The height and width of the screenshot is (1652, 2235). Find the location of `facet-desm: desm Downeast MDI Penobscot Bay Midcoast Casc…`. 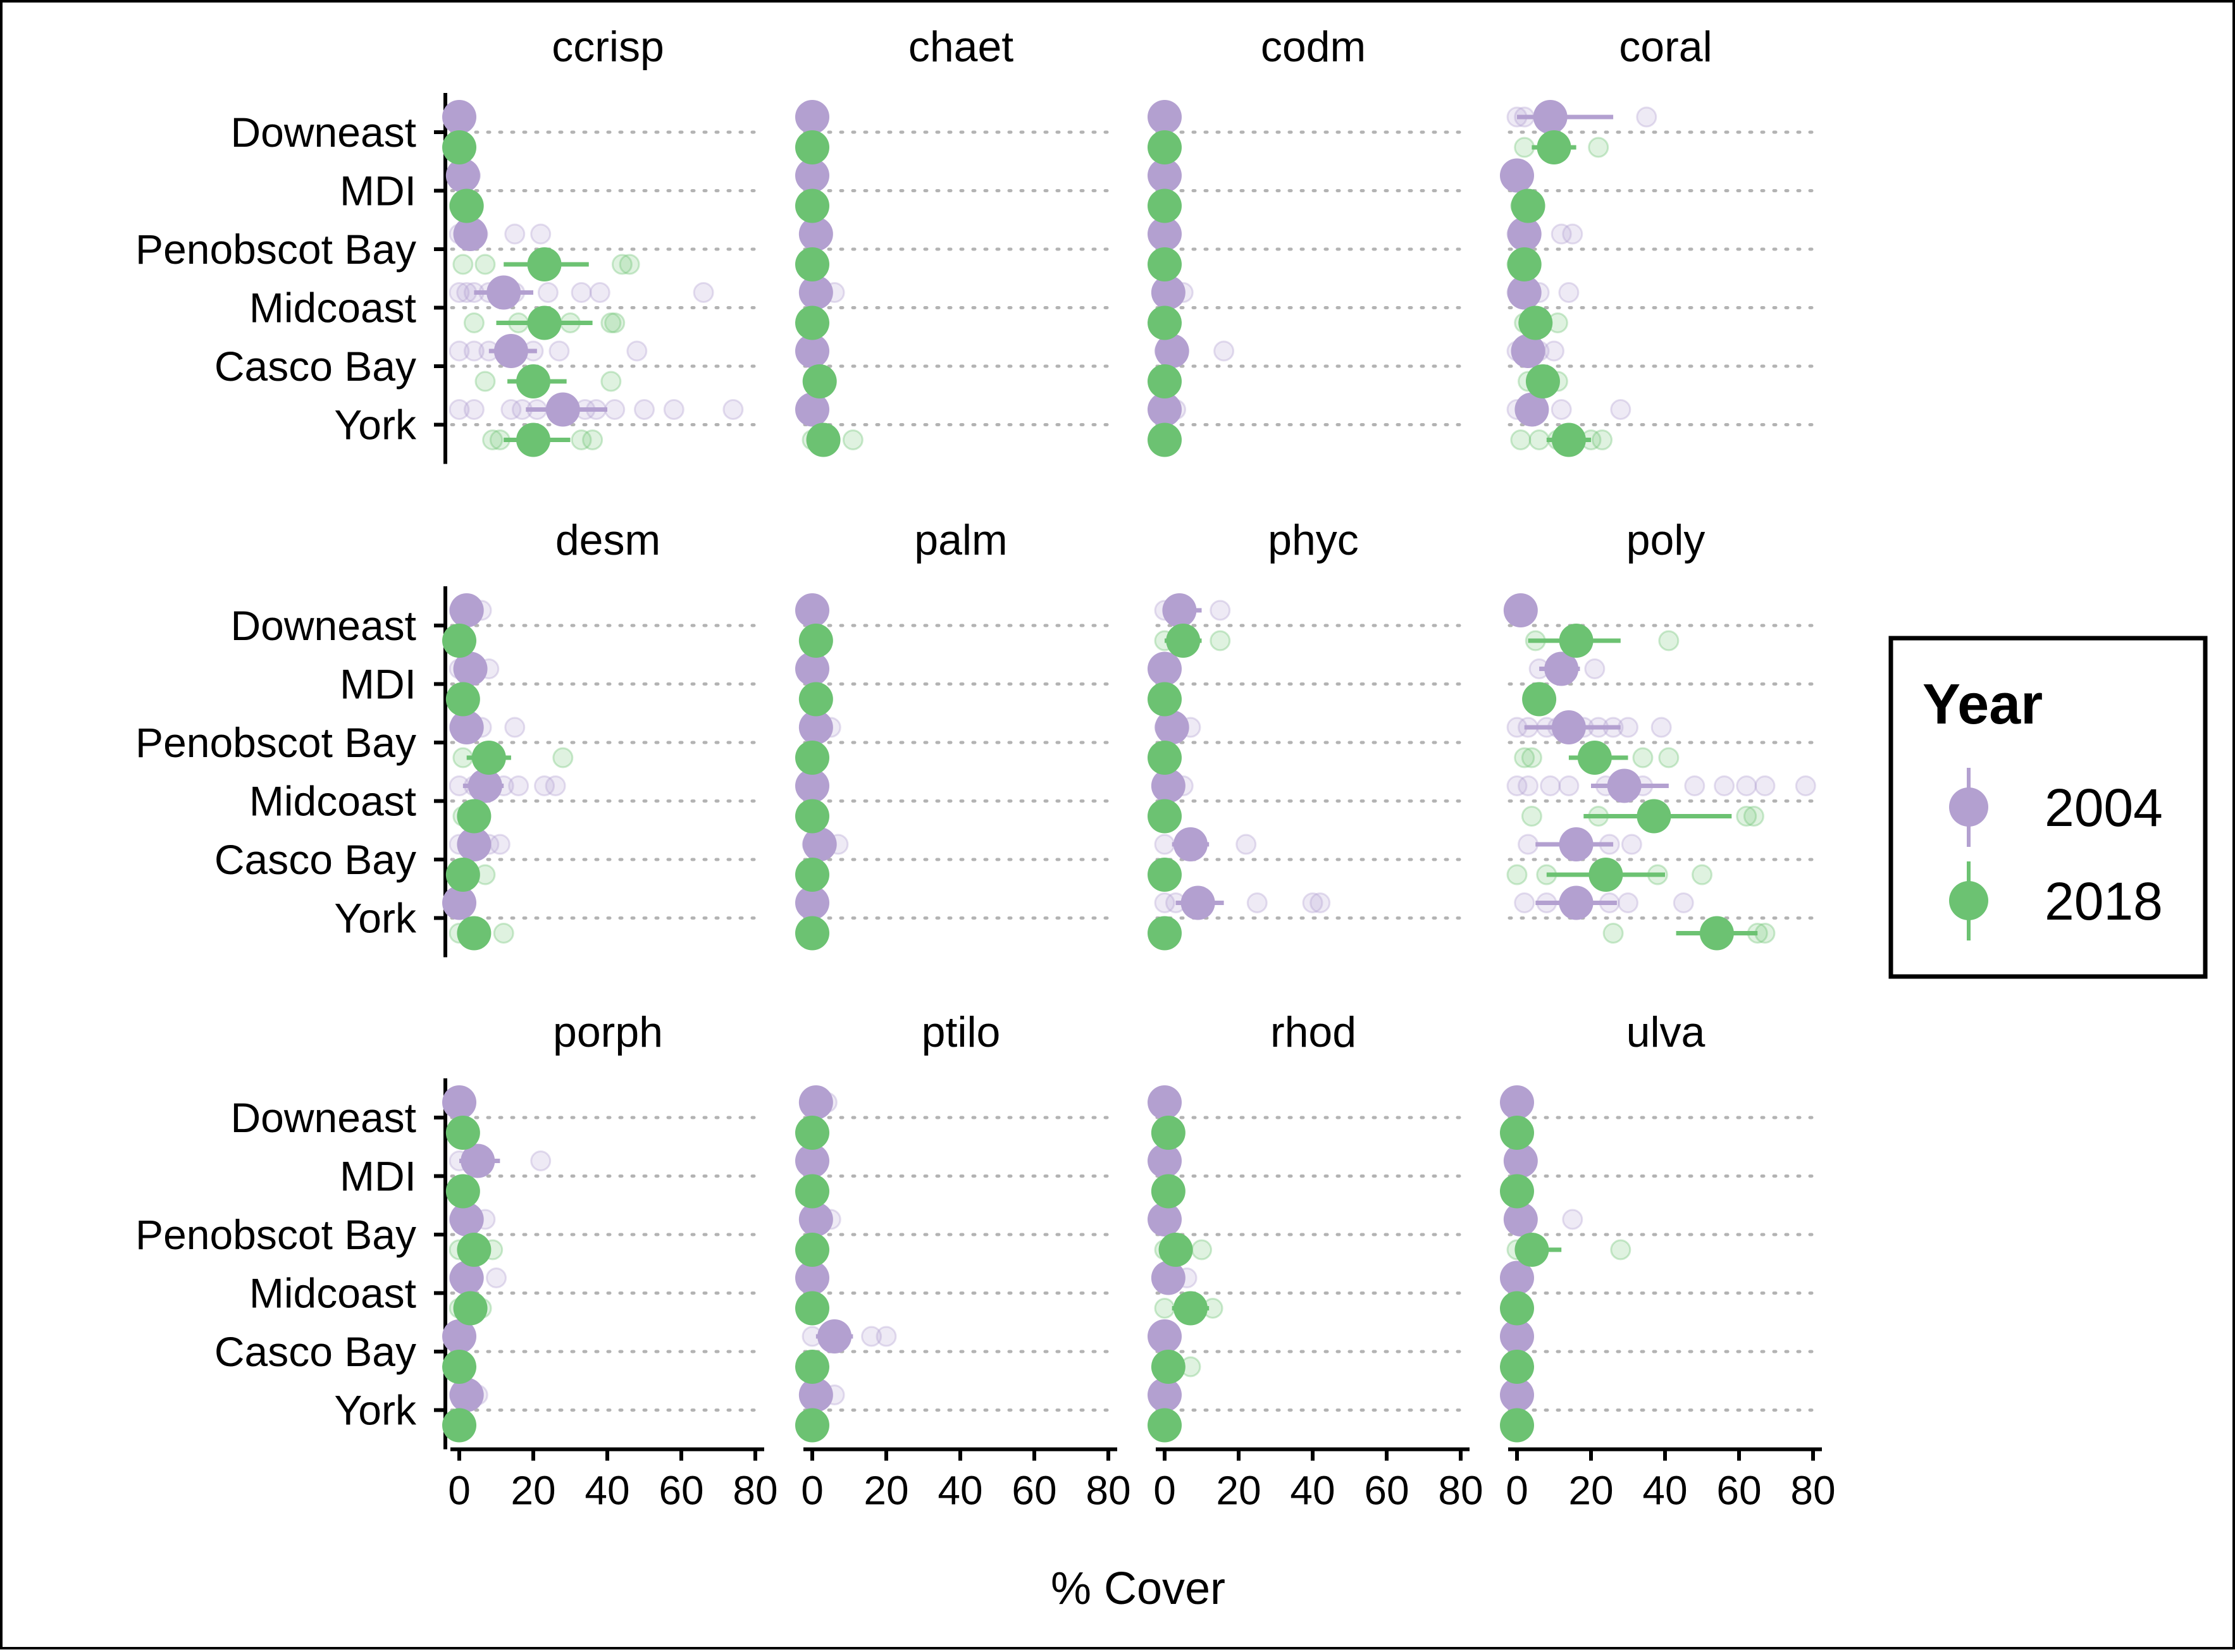

facet-desm: desm Downeast MDI Penobscot Bay Midcoast Casc… is located at coordinates (449, 737).